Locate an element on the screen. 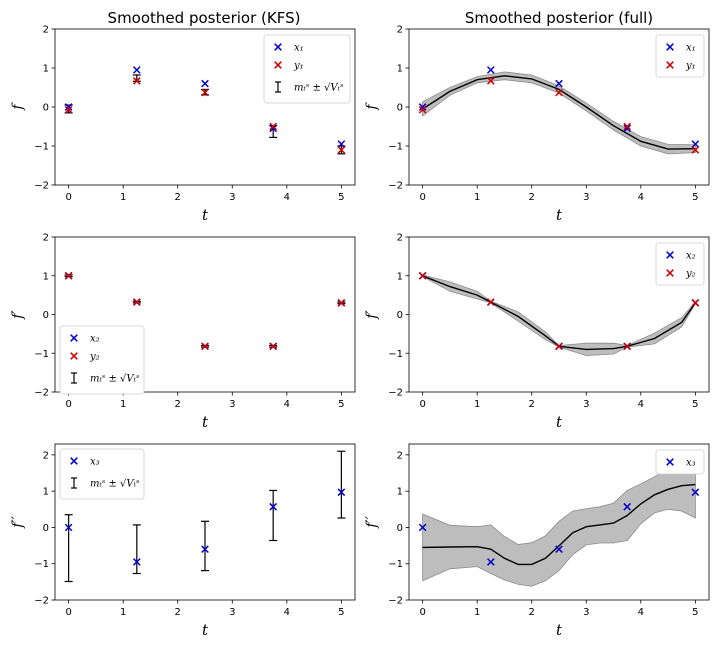 This screenshot has height=648, width=720. x-tick-label: 1 is located at coordinates (123, 197).